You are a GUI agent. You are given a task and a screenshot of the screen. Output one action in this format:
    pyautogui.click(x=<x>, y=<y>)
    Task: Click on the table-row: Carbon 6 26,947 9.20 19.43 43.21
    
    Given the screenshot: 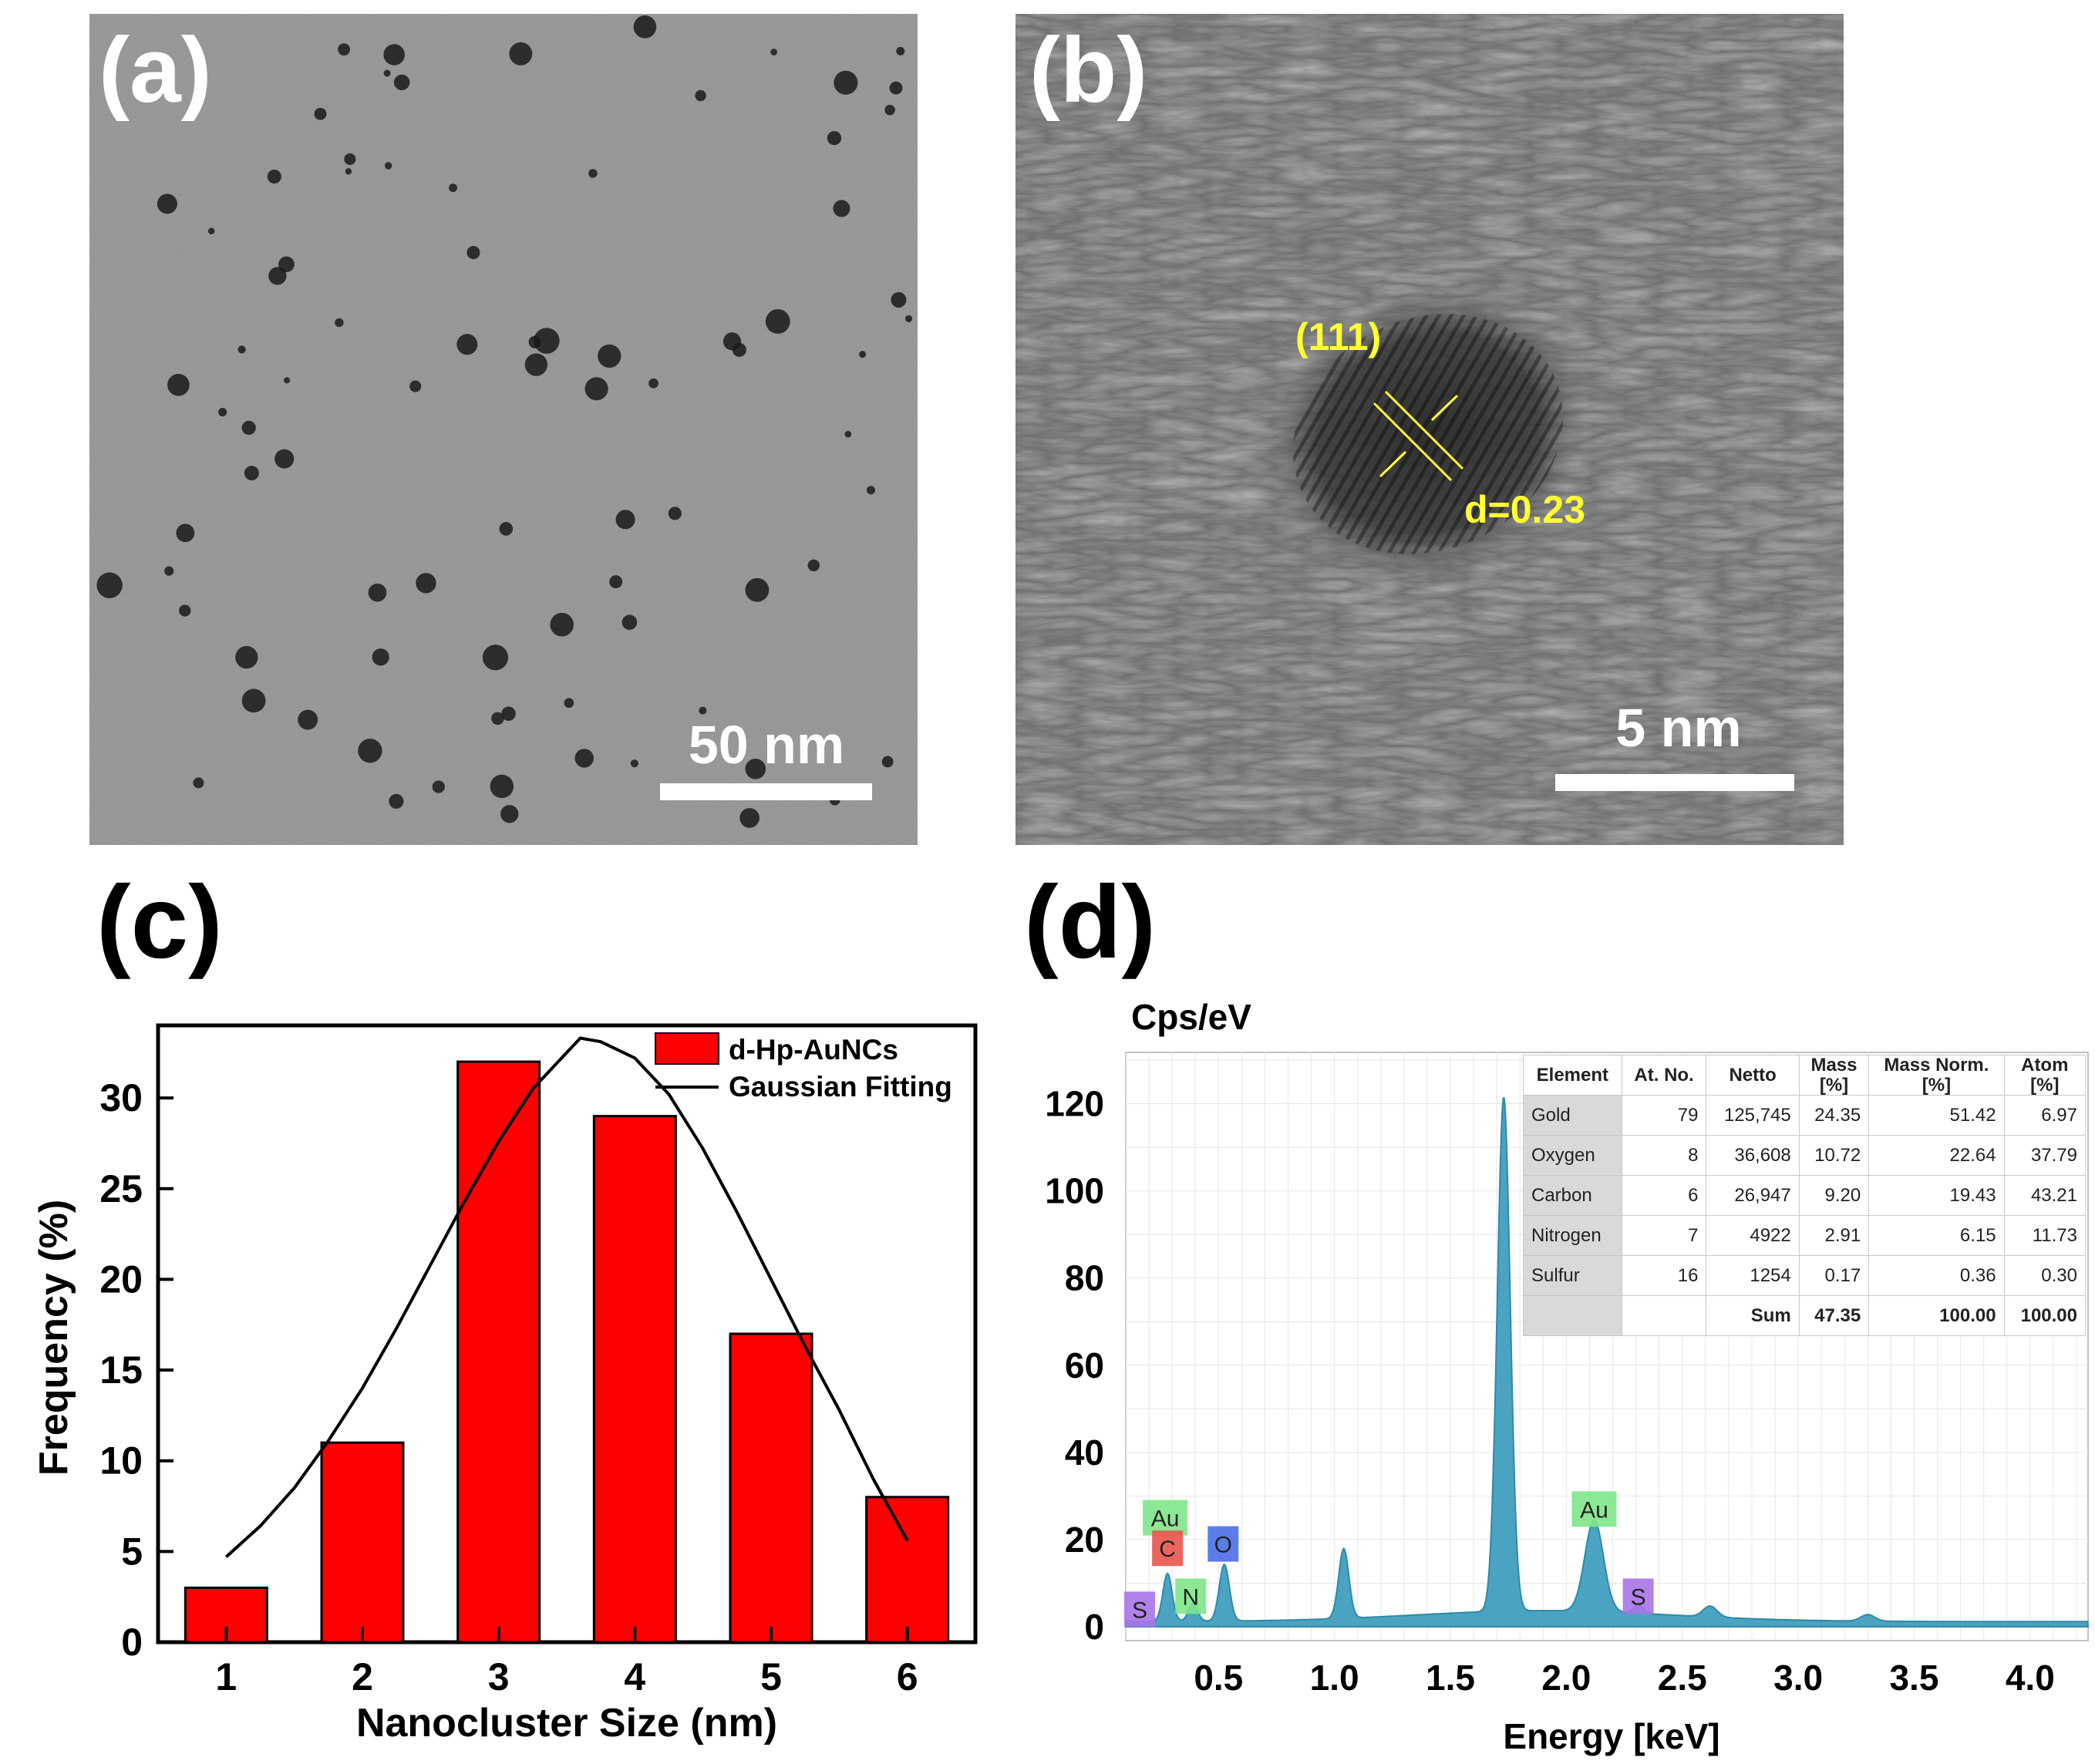 What is the action you would take?
    pyautogui.click(x=1805, y=1195)
    